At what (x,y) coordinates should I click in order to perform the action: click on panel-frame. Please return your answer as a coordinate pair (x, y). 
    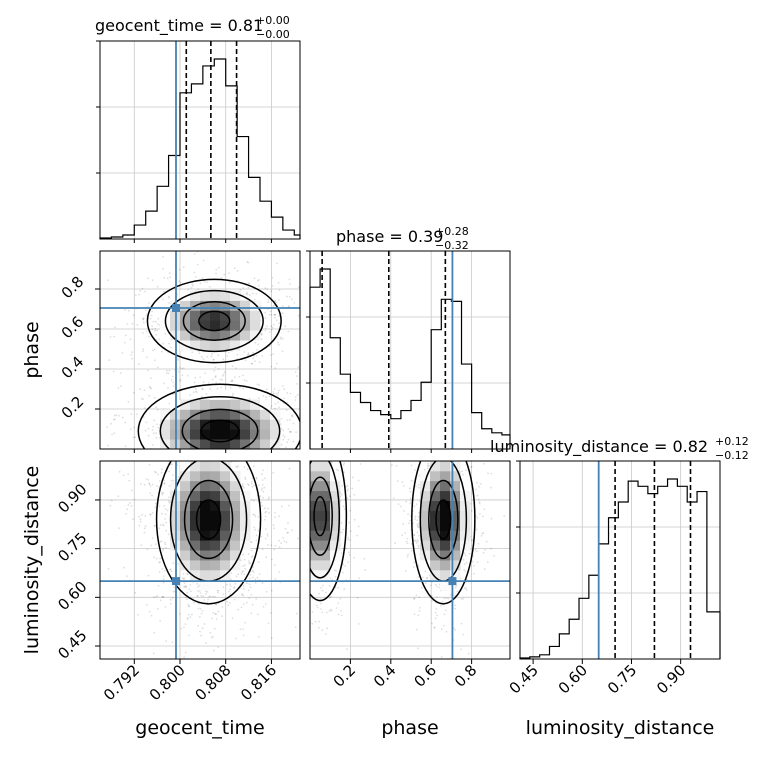
    Looking at the image, I should click on (410, 350).